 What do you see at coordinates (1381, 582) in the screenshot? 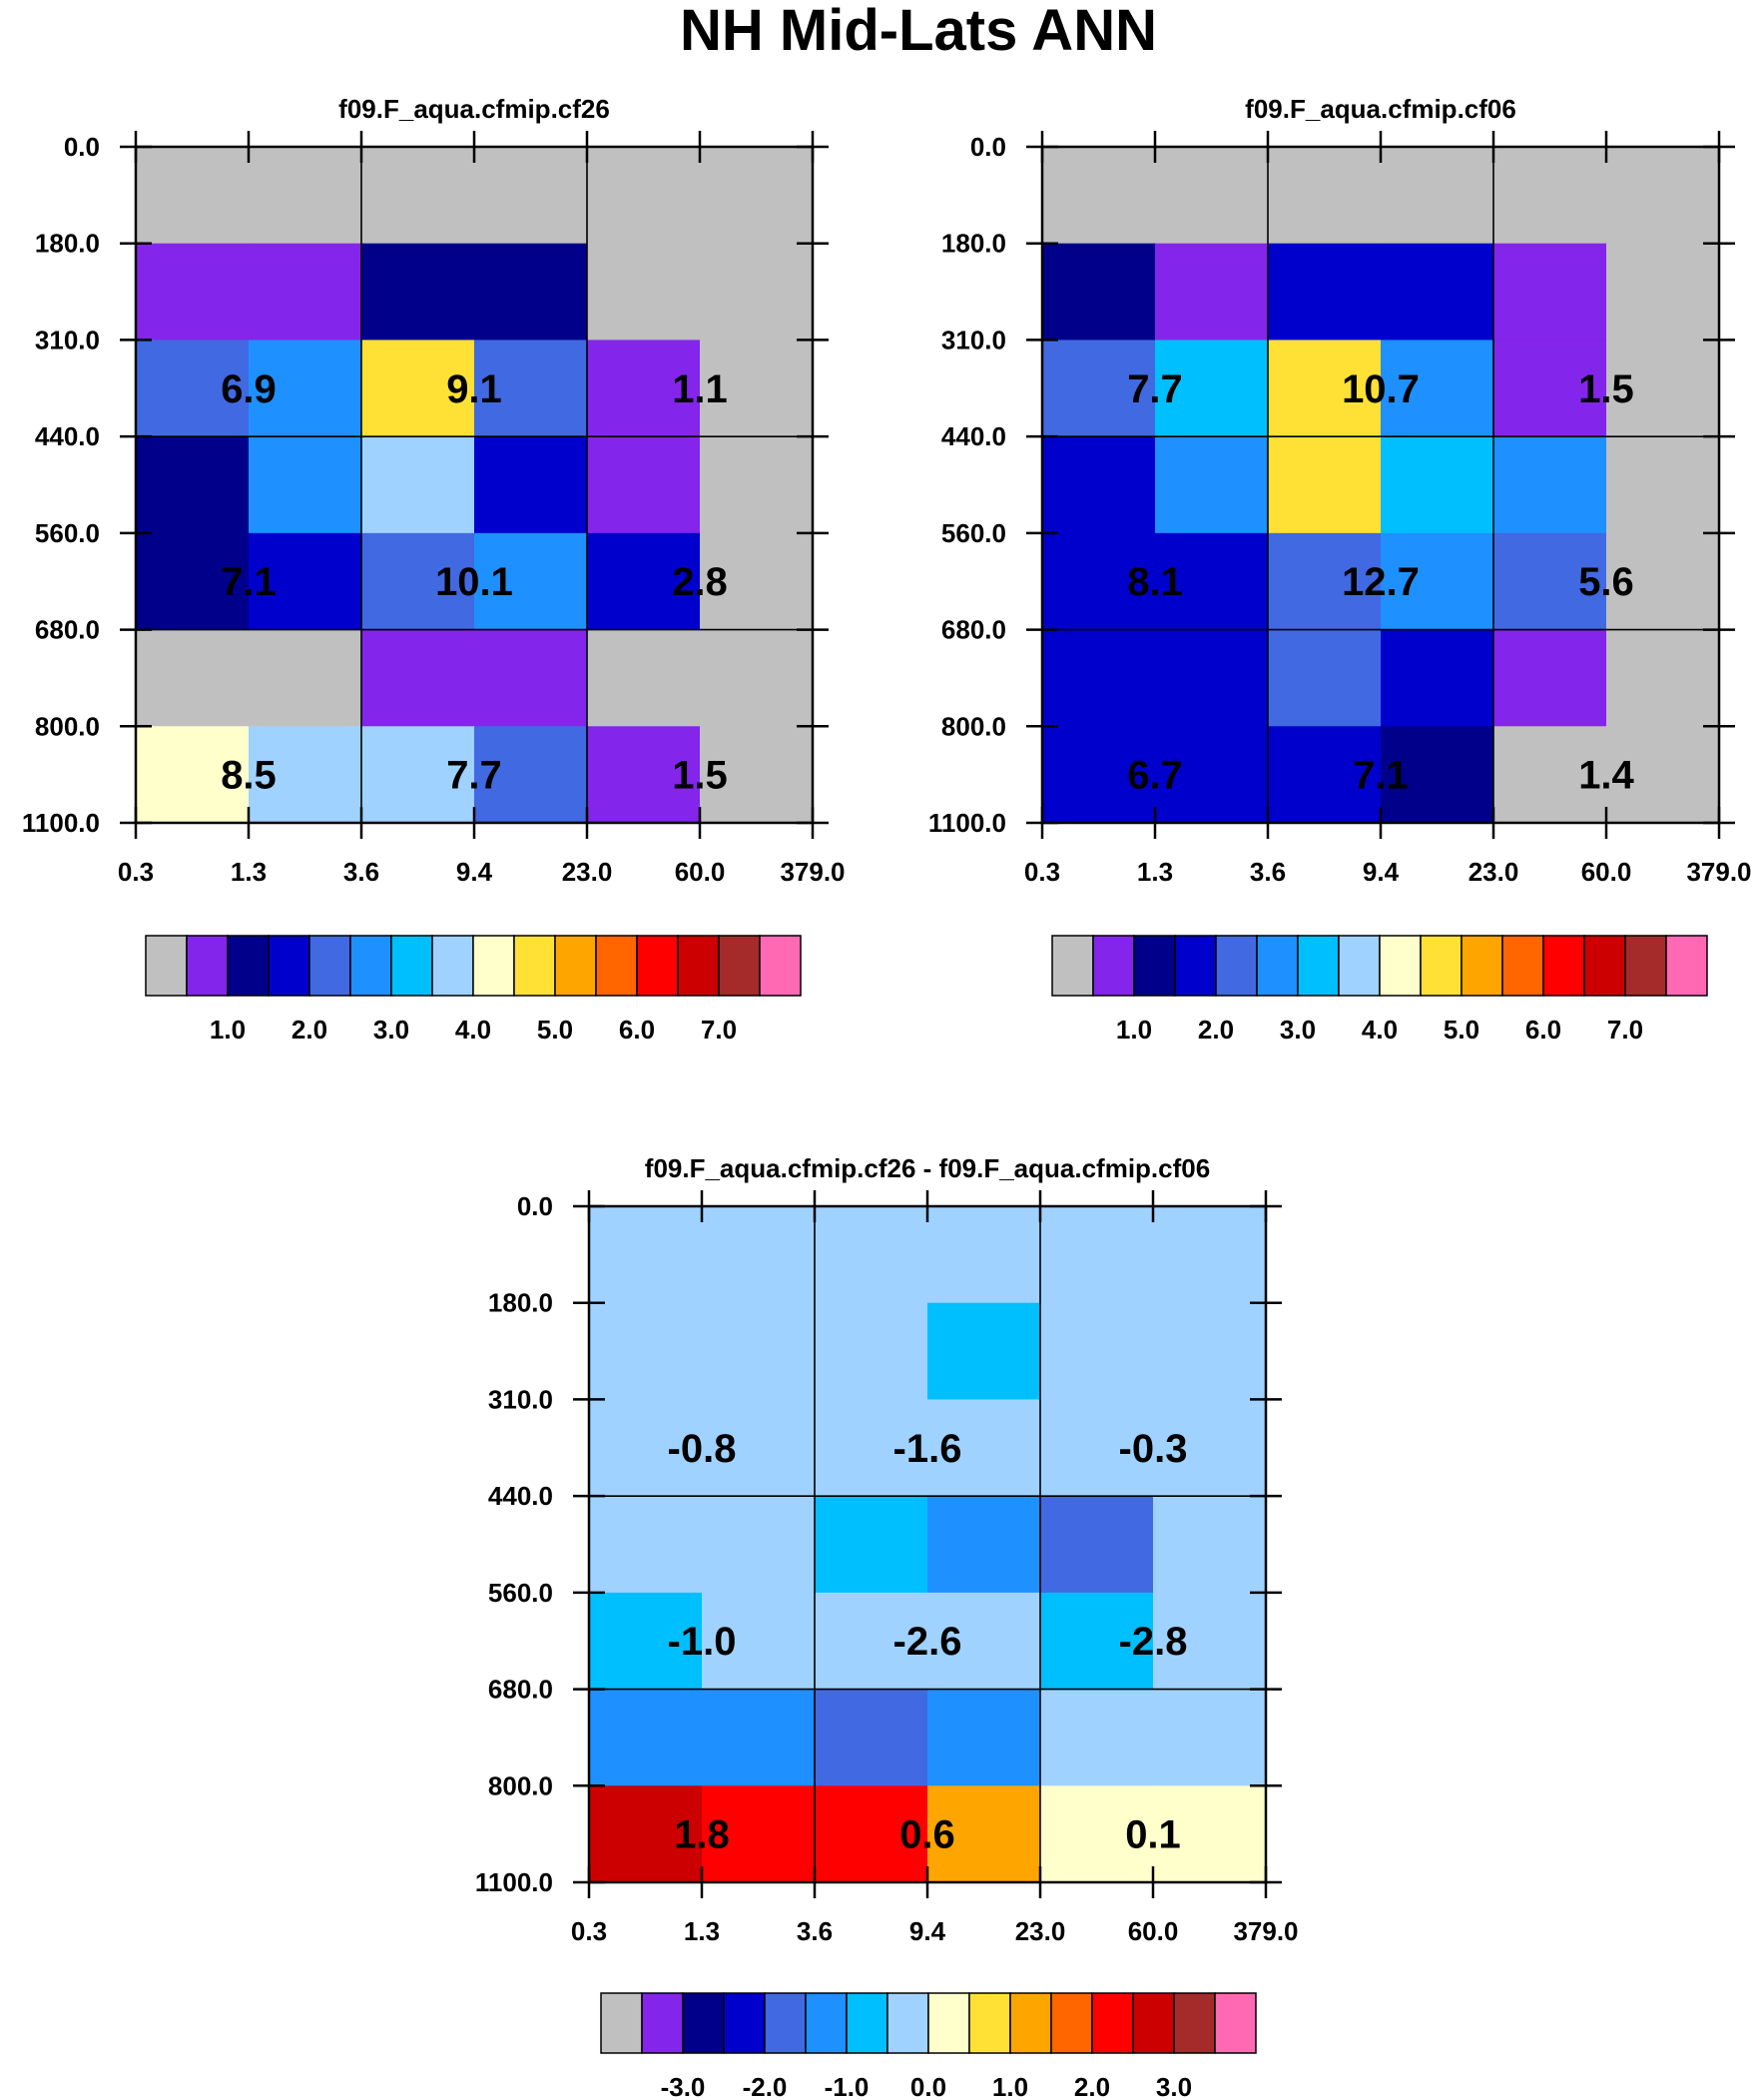
I see `box-value-label: 12.7` at bounding box center [1381, 582].